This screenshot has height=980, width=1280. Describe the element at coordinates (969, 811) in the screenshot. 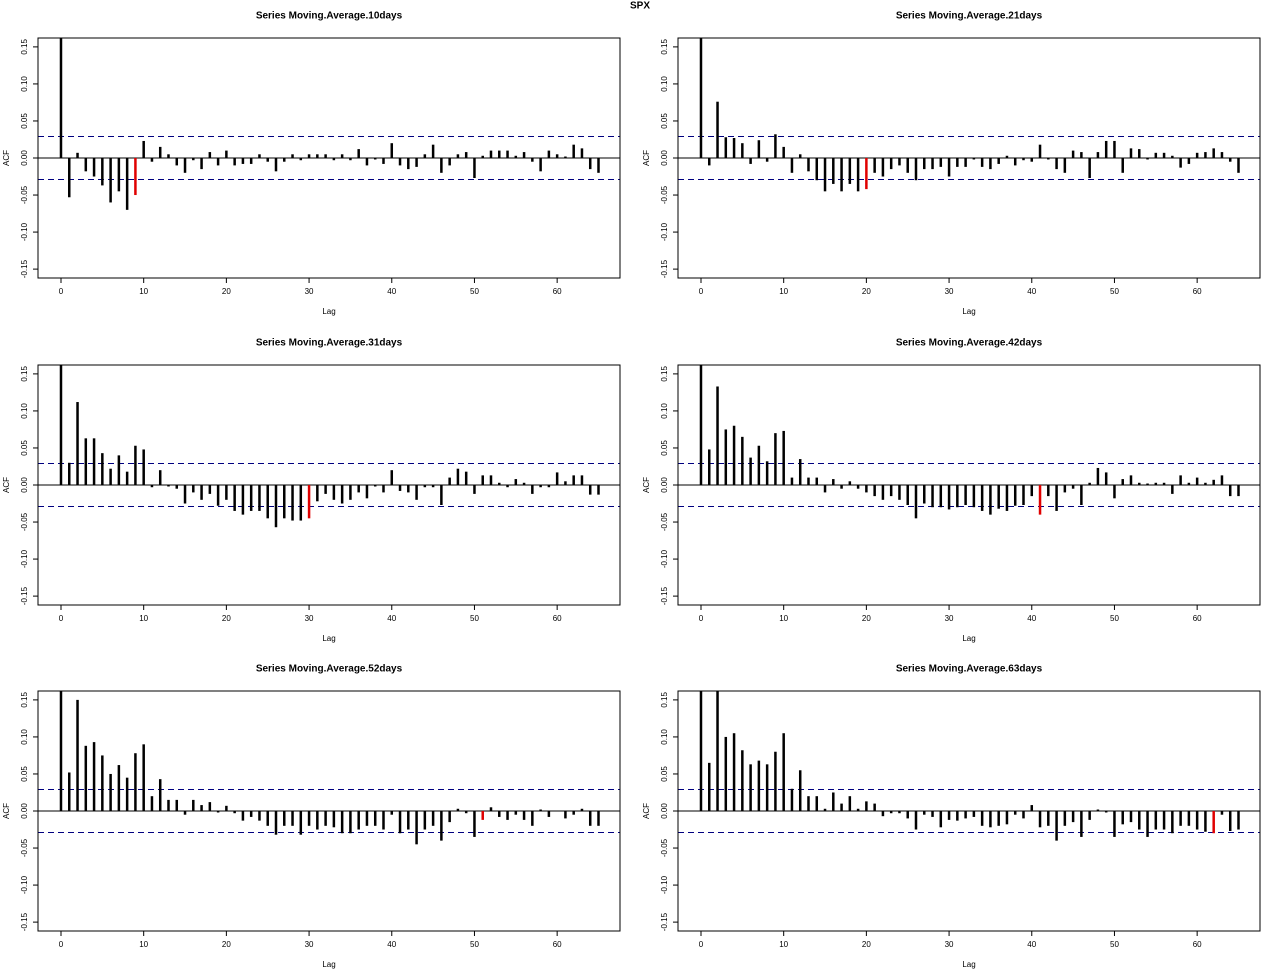

I see `plot-frame` at that location.